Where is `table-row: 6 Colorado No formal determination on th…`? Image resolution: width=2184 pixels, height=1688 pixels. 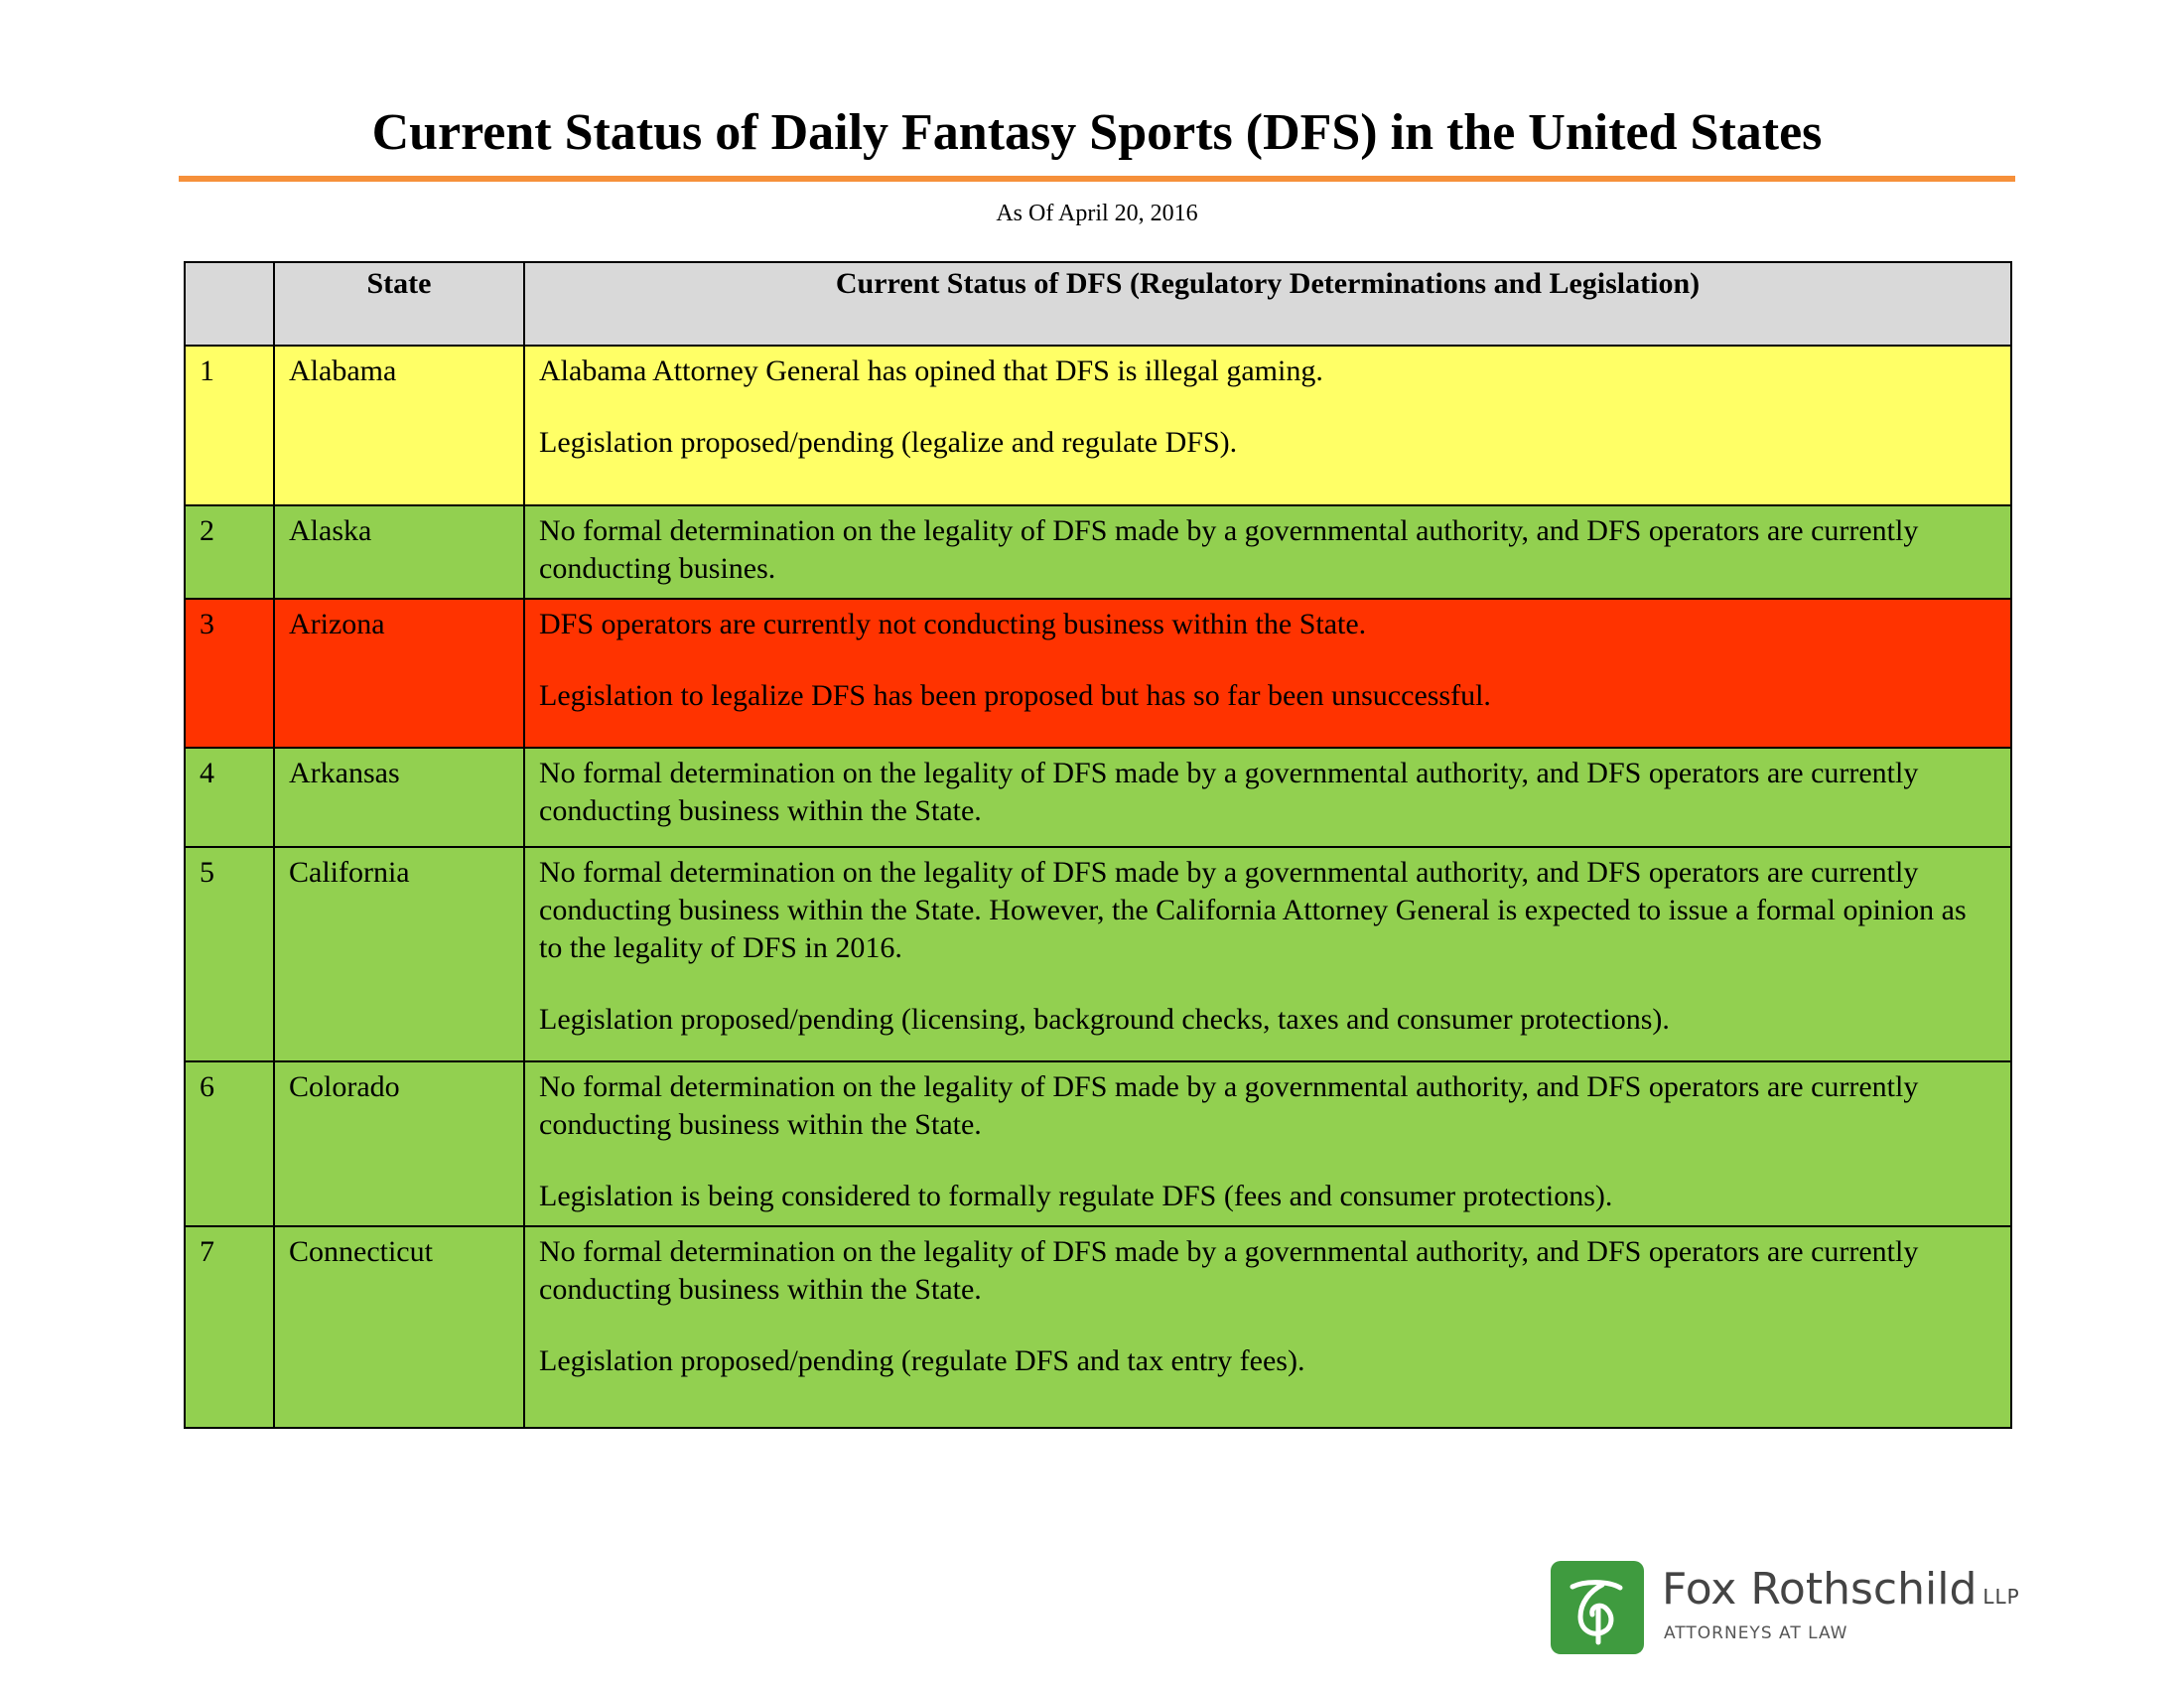 table-row: 6 Colorado No formal determination on th… is located at coordinates (1098, 1143).